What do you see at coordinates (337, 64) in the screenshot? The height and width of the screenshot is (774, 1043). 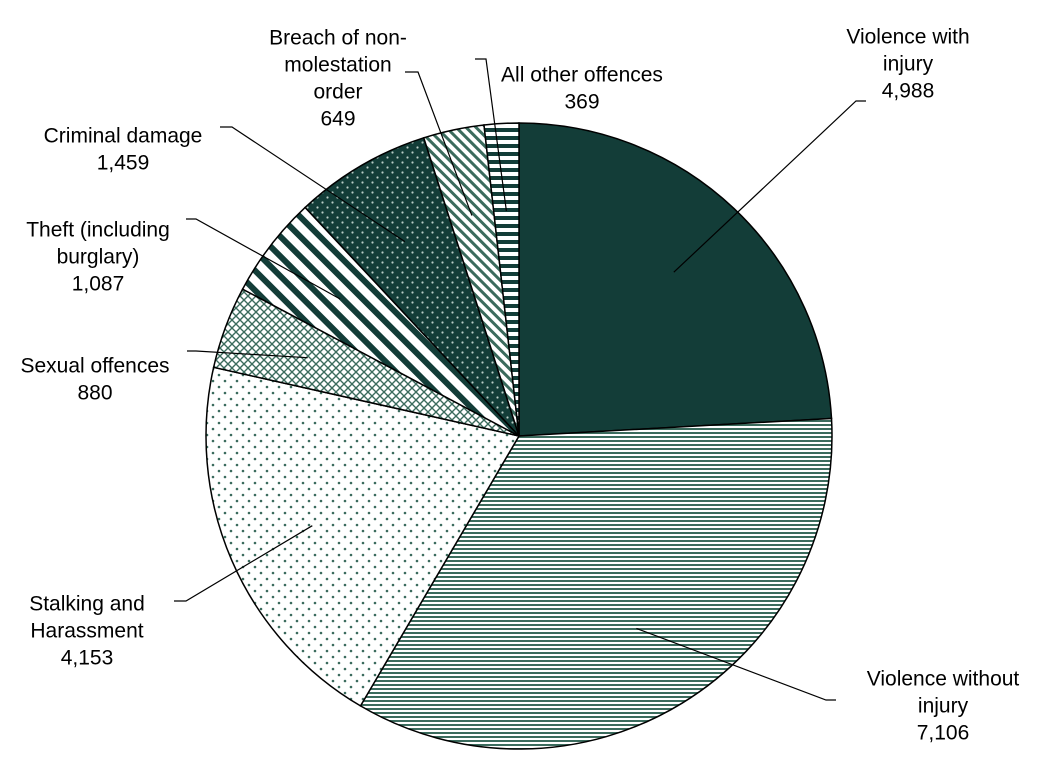 I see `slice-category-label: molestation` at bounding box center [337, 64].